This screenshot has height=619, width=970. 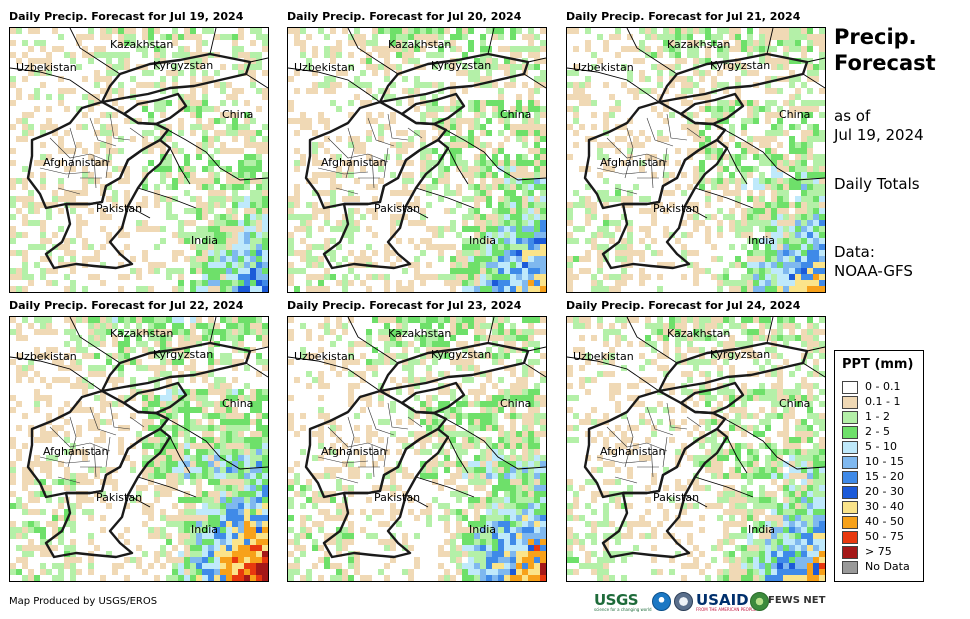 I want to click on country-boundary, so click(x=95, y=340).